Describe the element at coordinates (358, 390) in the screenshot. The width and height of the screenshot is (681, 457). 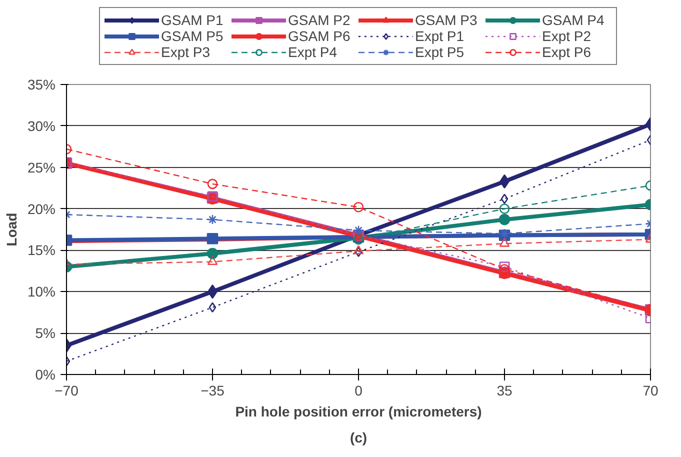
I see `x-tick-label: 0` at that location.